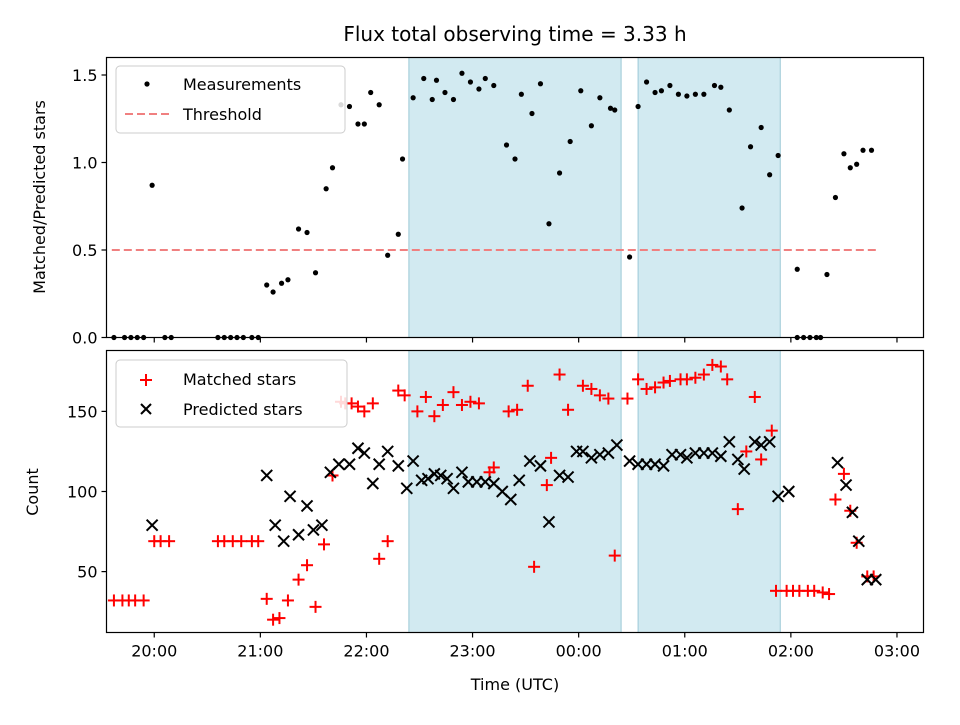 Image resolution: width=960 pixels, height=725 pixels. I want to click on x-tick-label: 22:00, so click(366, 651).